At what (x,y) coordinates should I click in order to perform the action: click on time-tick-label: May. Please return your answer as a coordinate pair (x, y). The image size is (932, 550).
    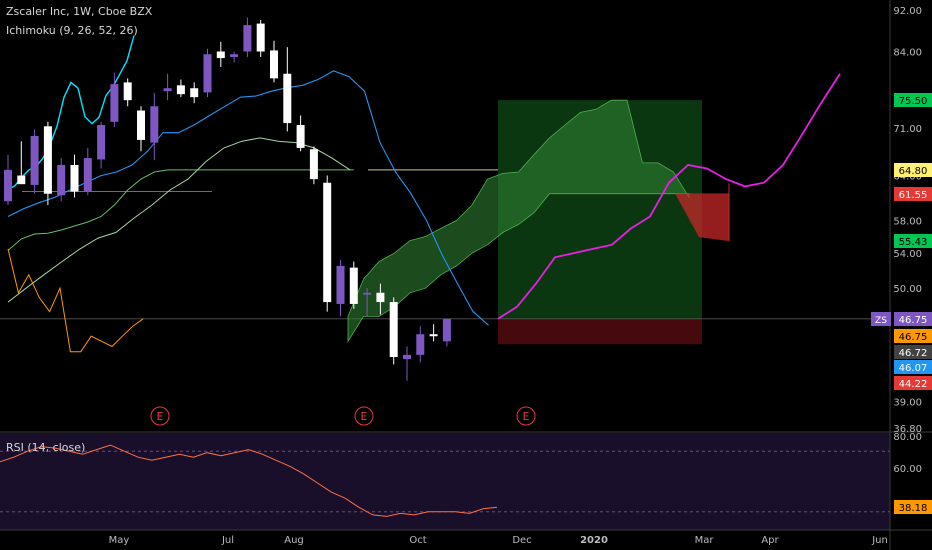
    Looking at the image, I should click on (119, 540).